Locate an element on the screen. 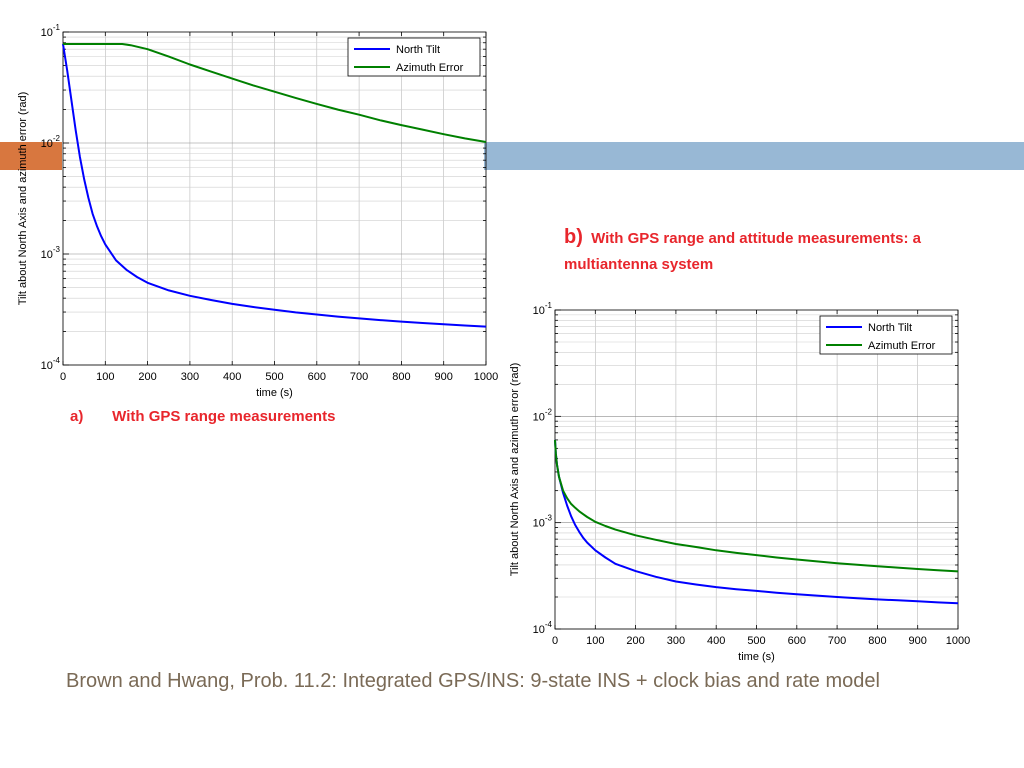 The height and width of the screenshot is (768, 1024). chart-b-xtick-label: 0 is located at coordinates (555, 641).